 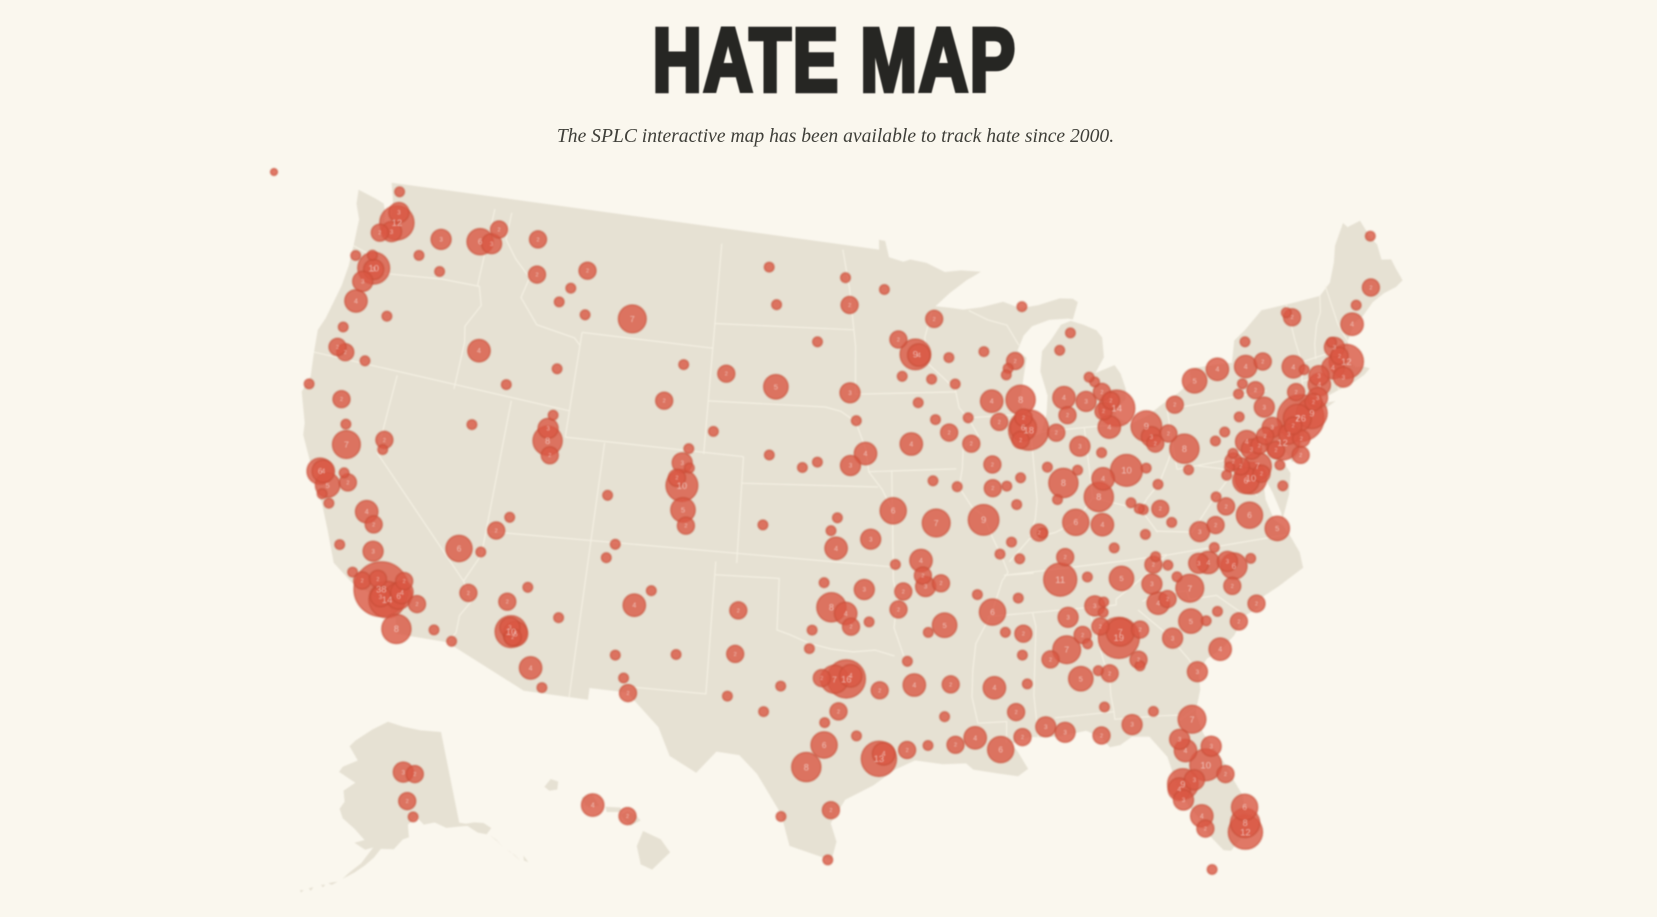 I want to click on svg-text: 9, so click(x=915, y=355).